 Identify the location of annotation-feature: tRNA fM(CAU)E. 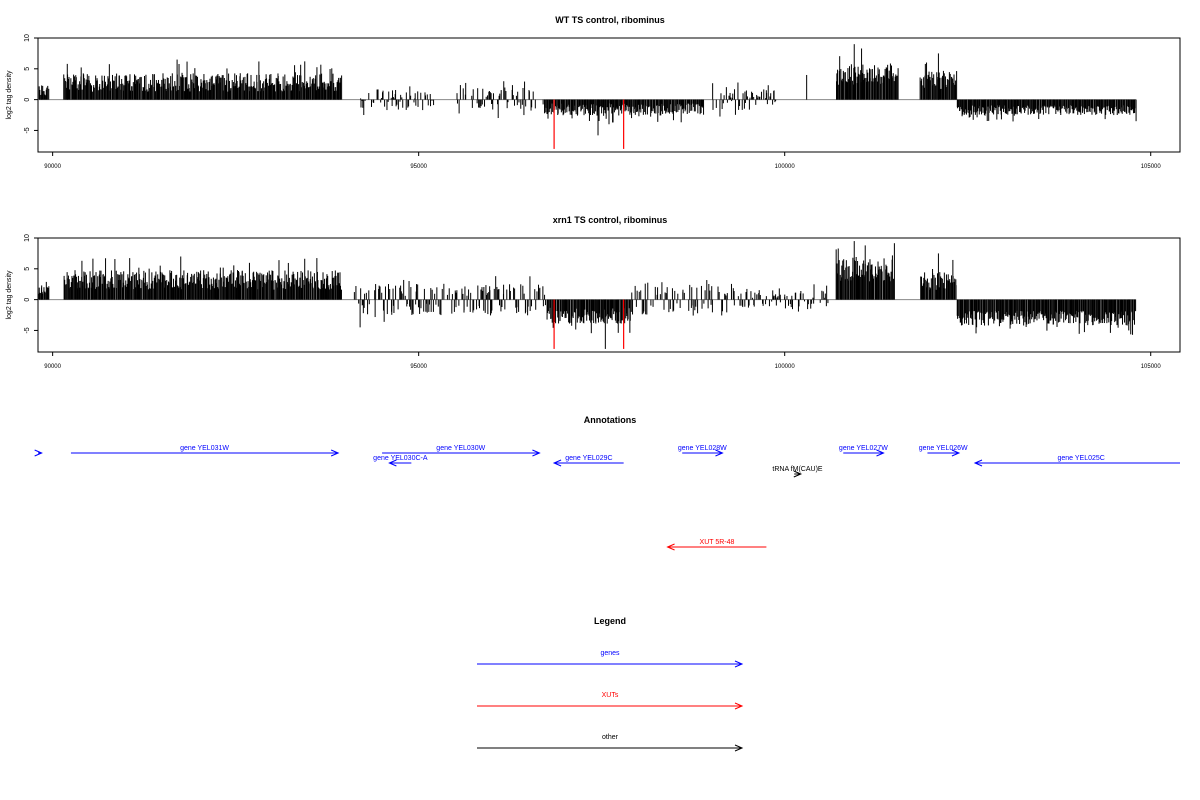
(797, 472).